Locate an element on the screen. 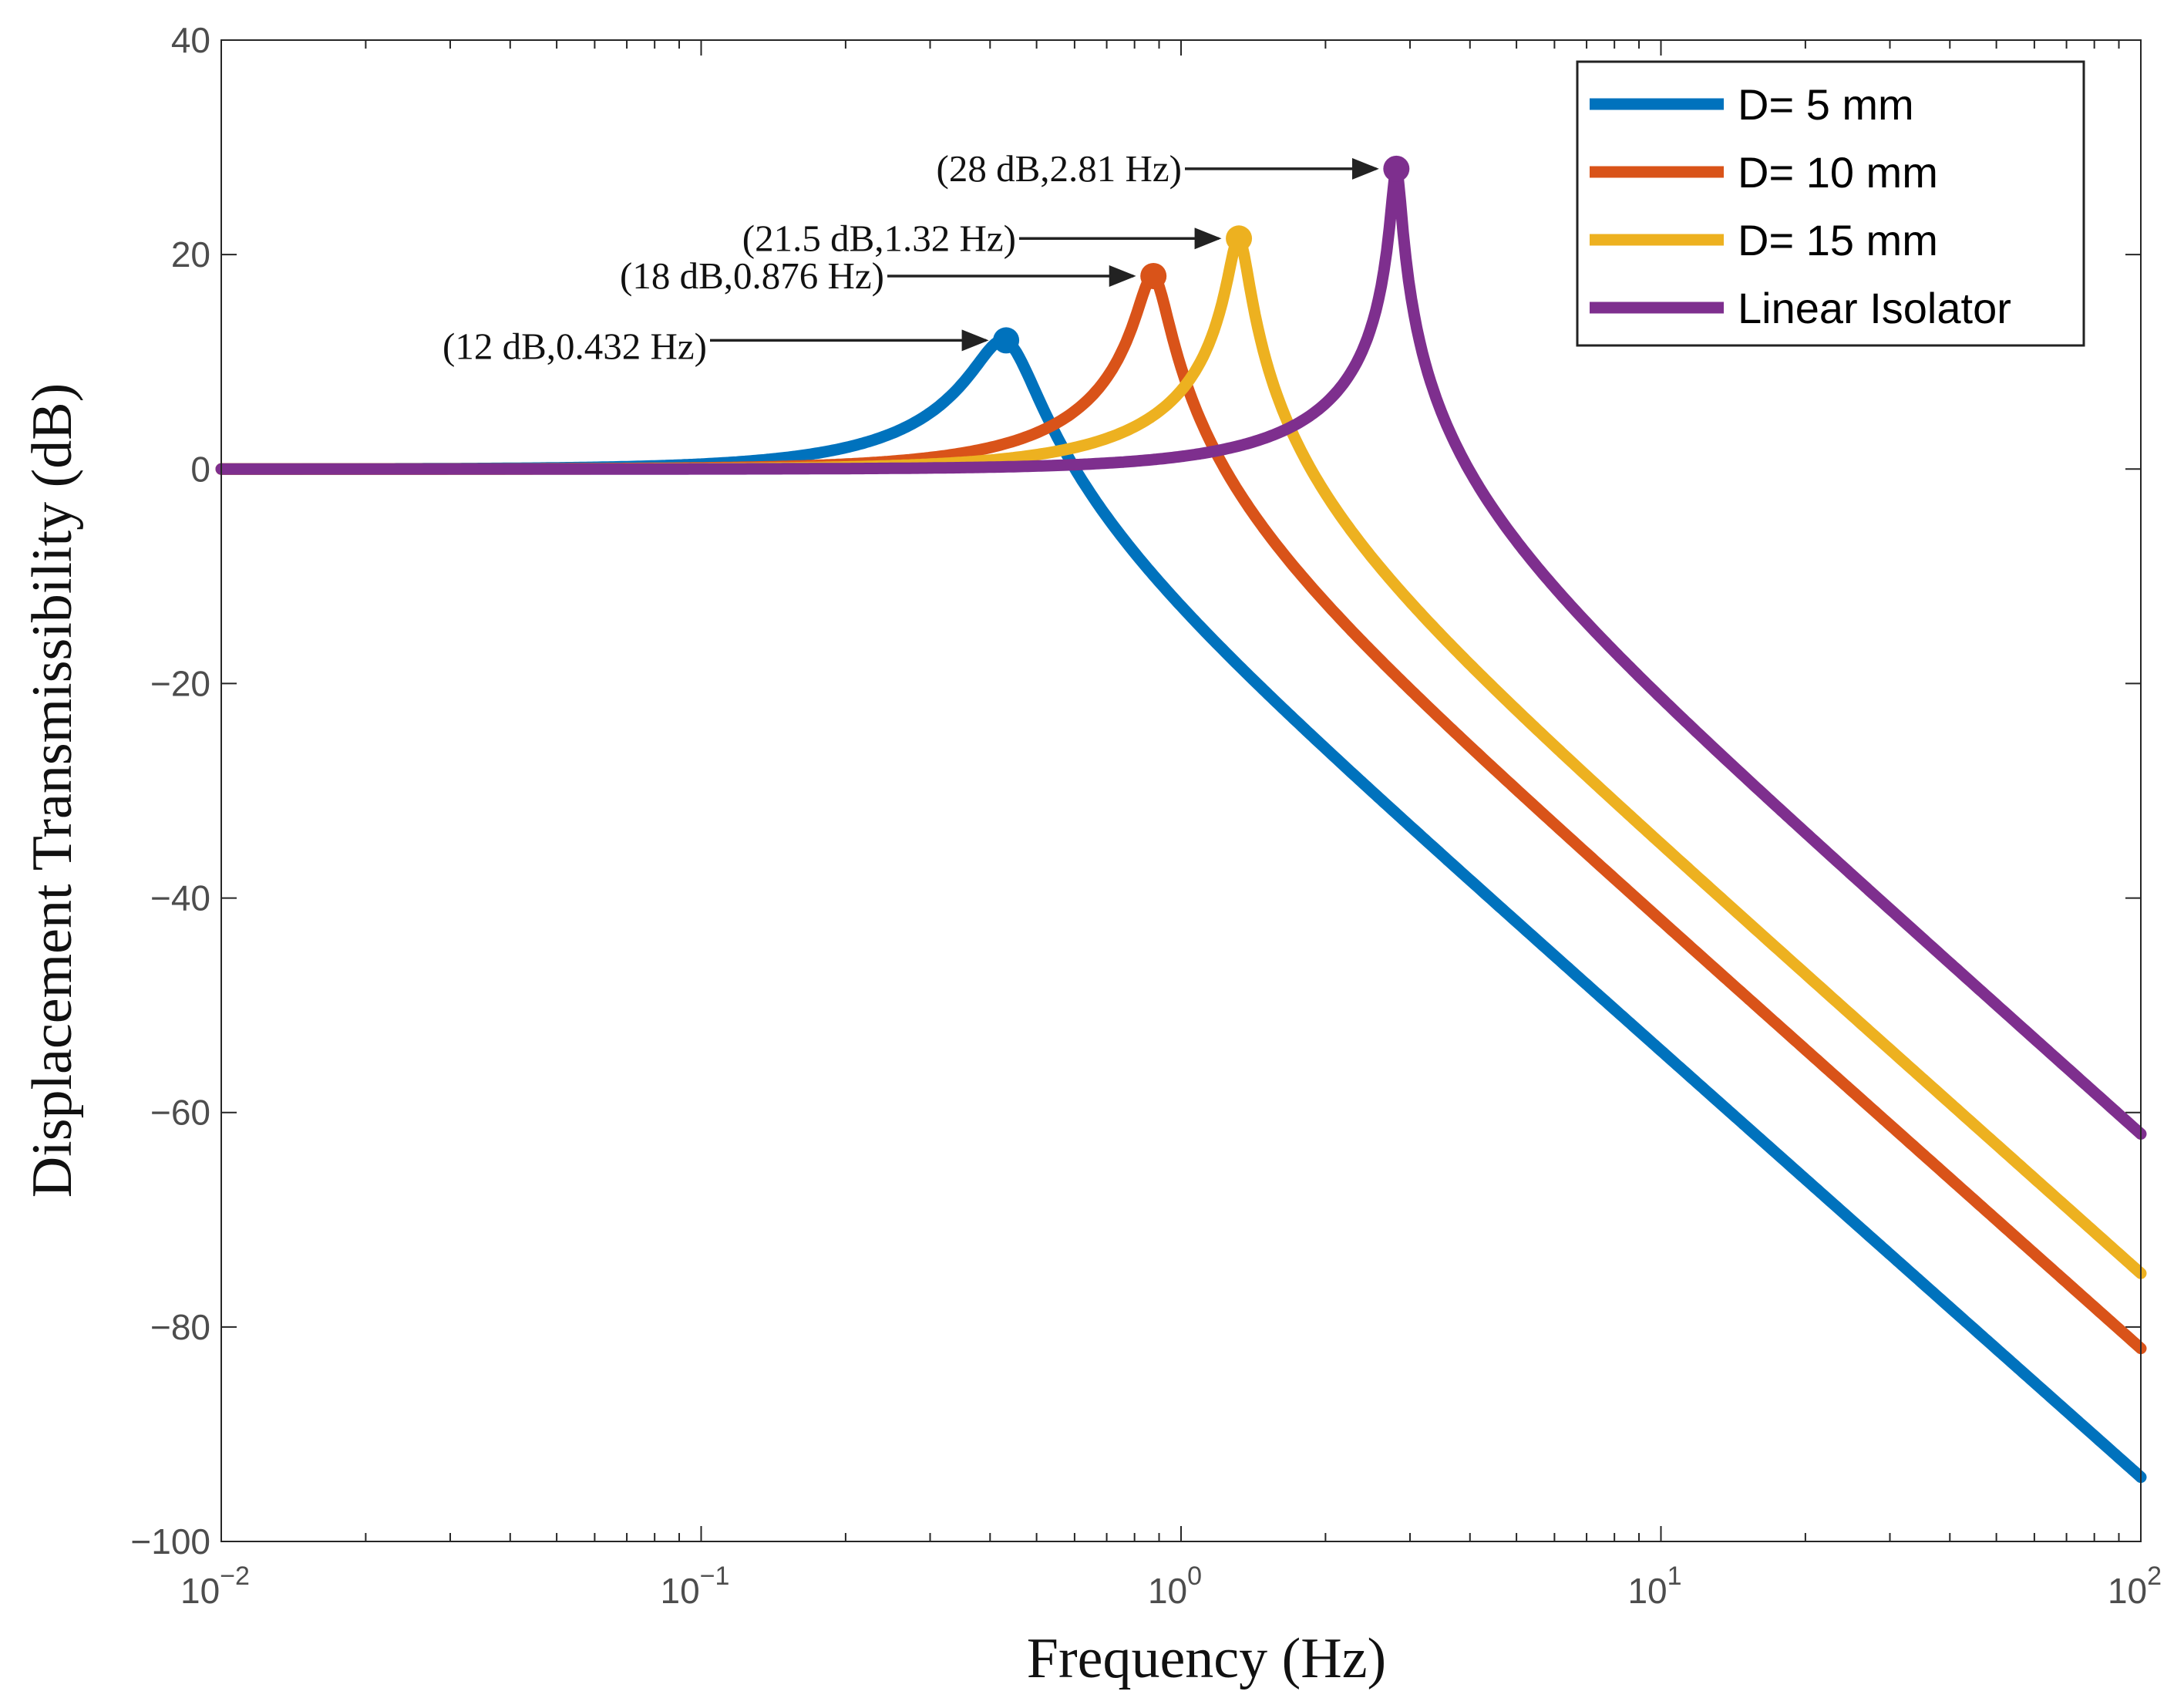 The width and height of the screenshot is (2184, 1698). y-tick-label: −20 is located at coordinates (180, 683).